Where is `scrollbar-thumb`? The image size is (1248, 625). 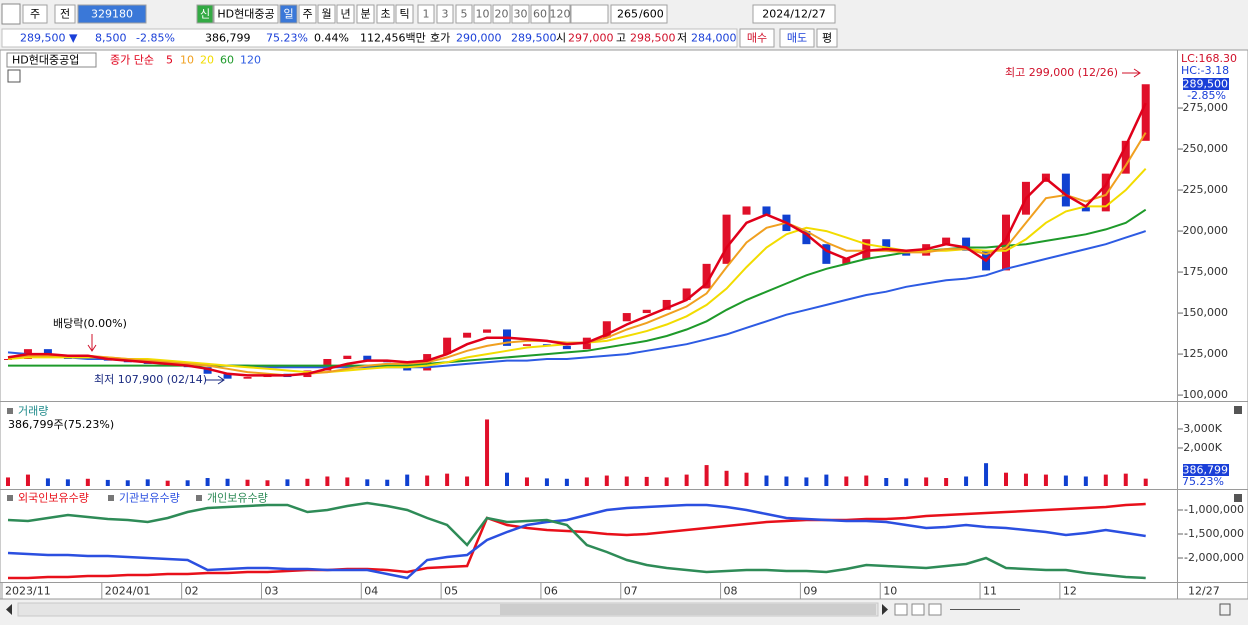
scrollbar-thumb is located at coordinates (688, 609).